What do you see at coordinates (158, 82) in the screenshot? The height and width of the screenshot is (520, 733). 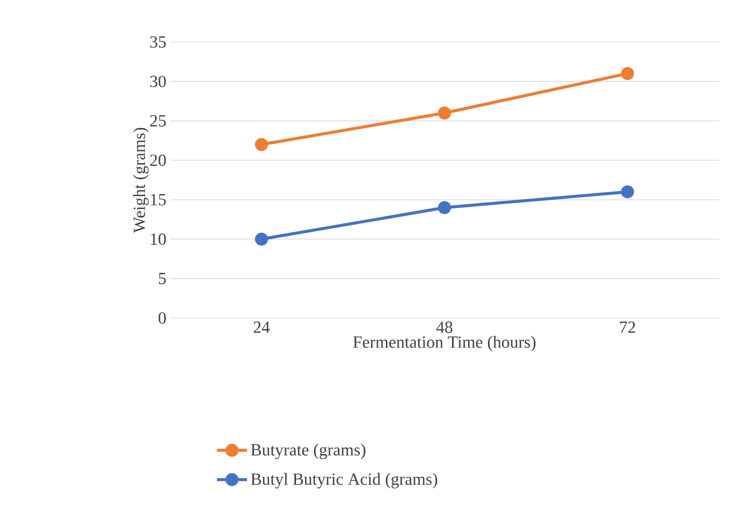 I see `y-tick-label: 30` at bounding box center [158, 82].